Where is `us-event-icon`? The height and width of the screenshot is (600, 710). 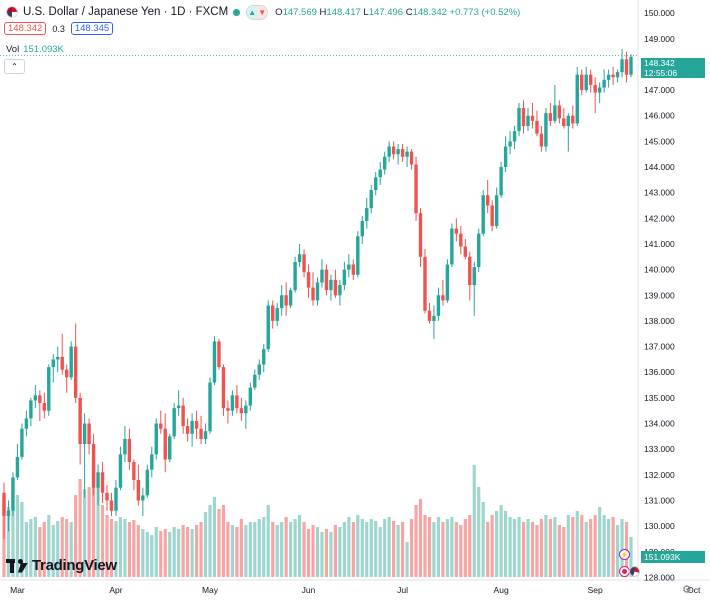 us-event-icon is located at coordinates (634, 571).